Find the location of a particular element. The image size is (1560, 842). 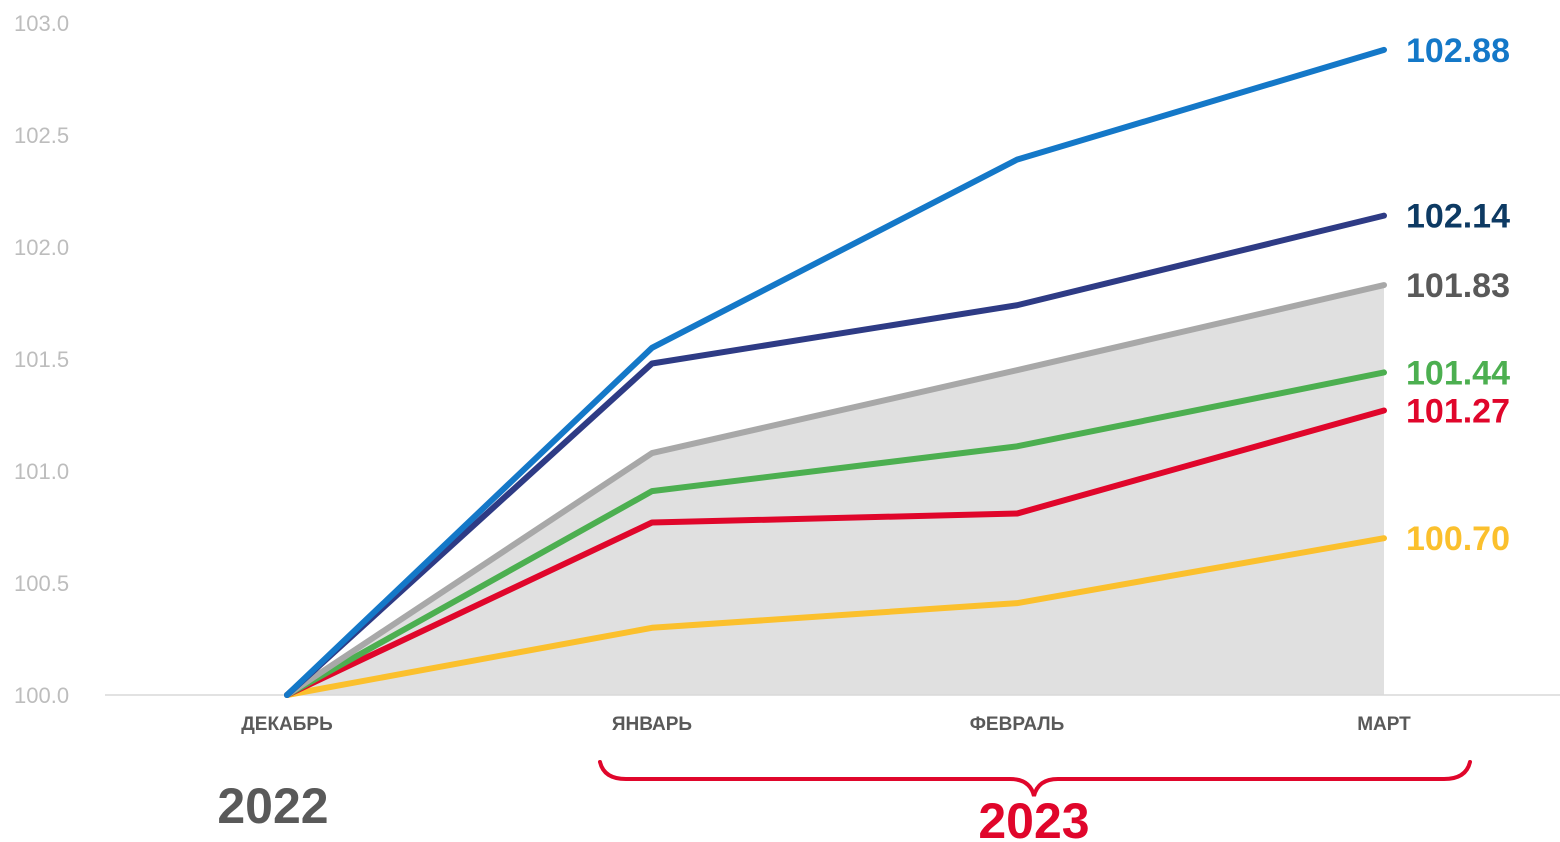

year-2022-label: 2022 is located at coordinates (272, 806).